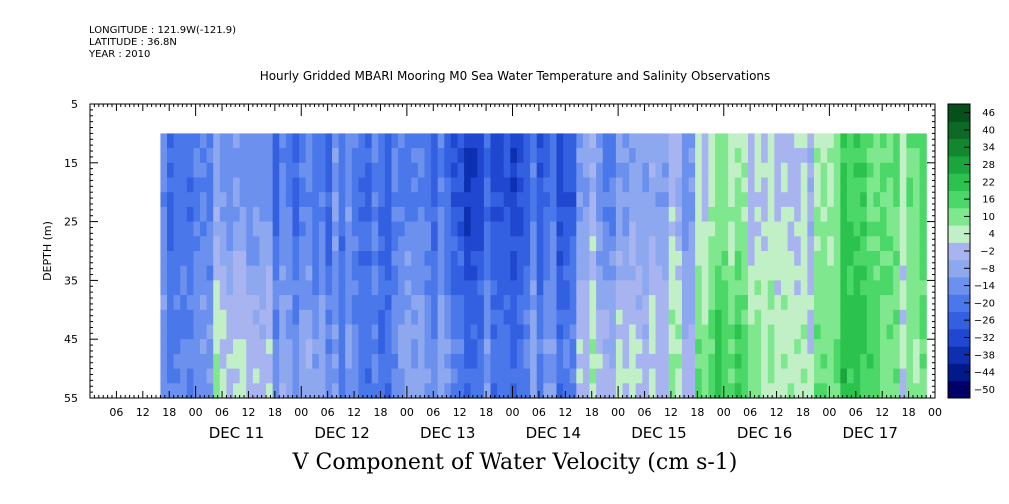 This screenshot has height=504, width=1009. What do you see at coordinates (71, 398) in the screenshot?
I see `y-tick-label: 55` at bounding box center [71, 398].